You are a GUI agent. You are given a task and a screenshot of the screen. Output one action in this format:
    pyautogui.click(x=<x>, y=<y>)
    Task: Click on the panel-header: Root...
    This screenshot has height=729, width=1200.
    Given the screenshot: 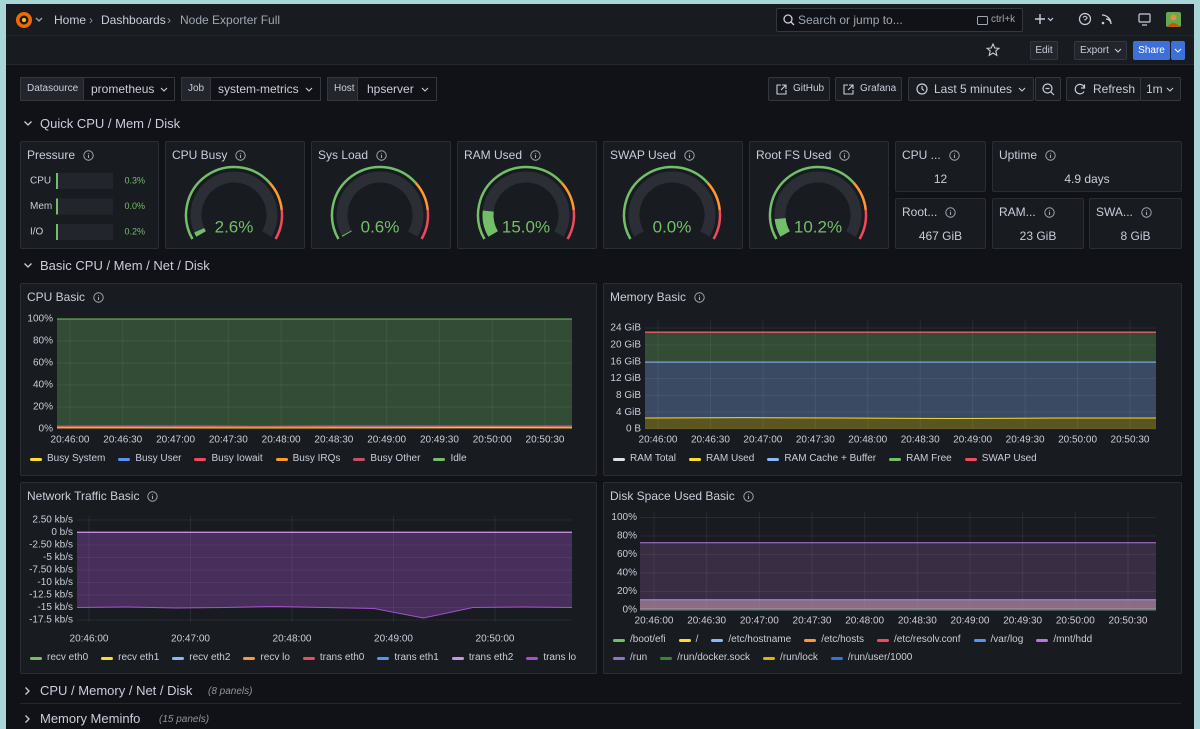 What is the action you would take?
    pyautogui.click(x=929, y=212)
    